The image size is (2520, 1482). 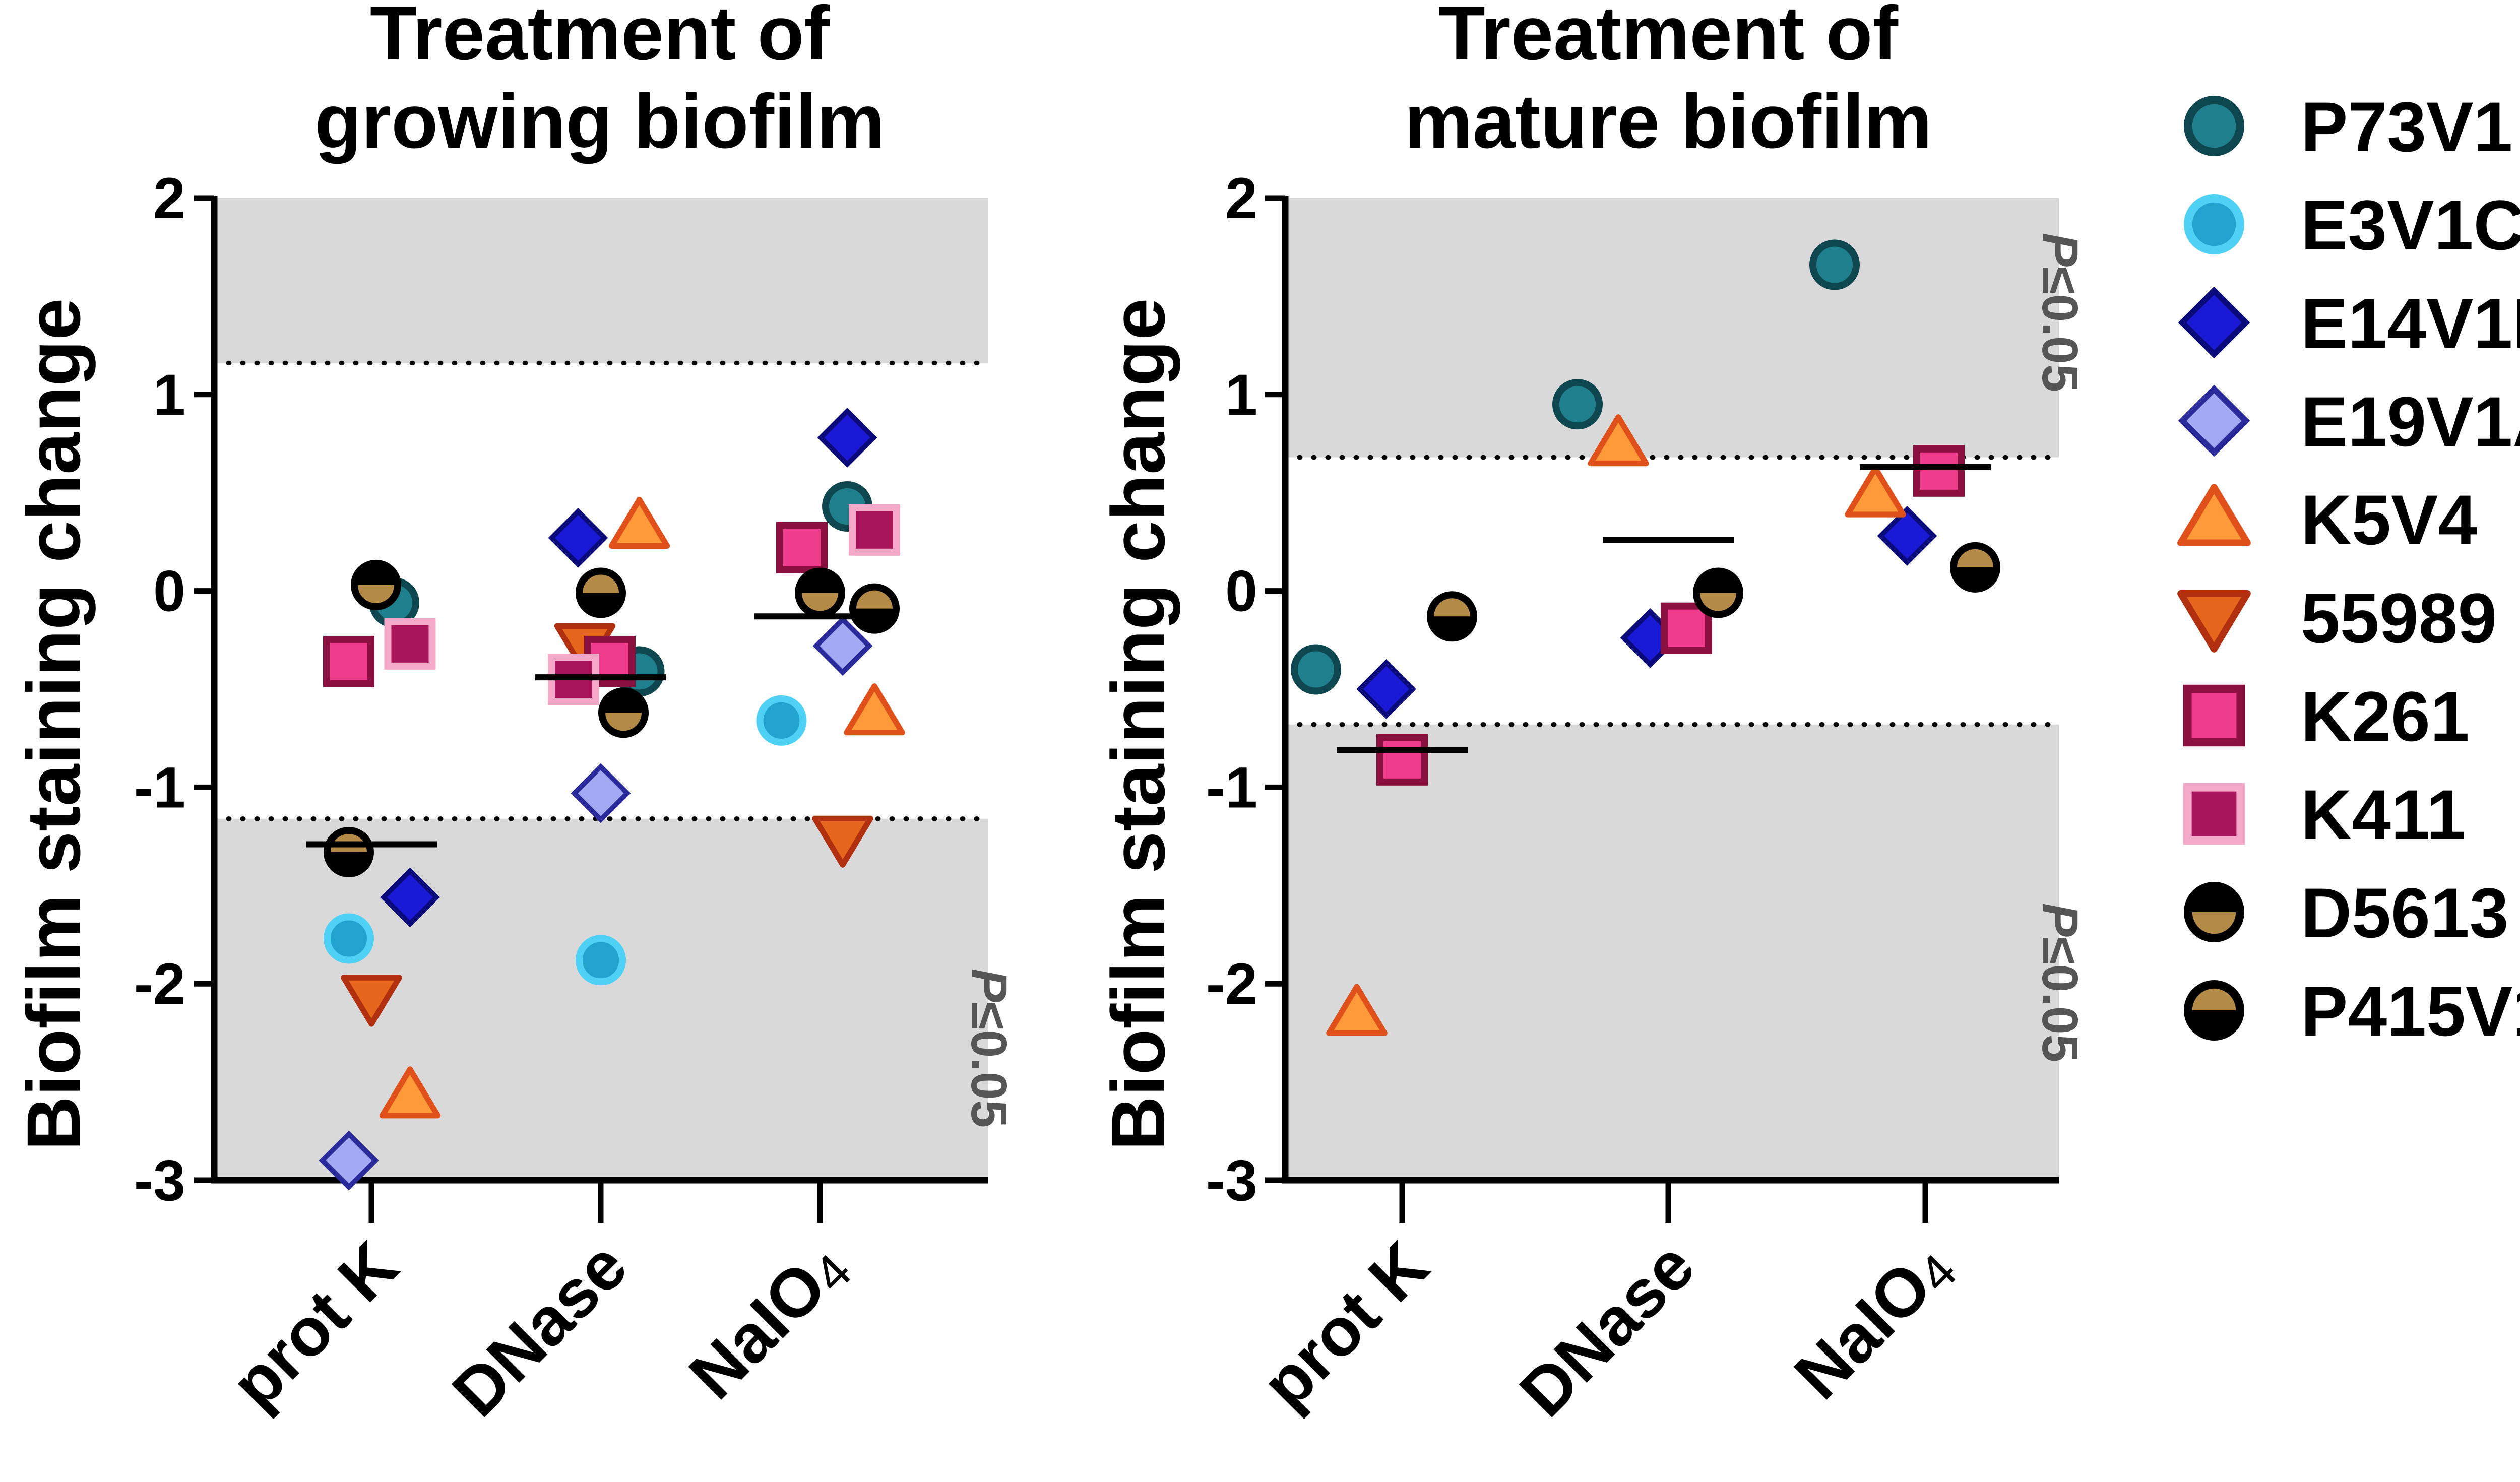 What do you see at coordinates (802, 547) in the screenshot?
I see `point-k261-naio4` at bounding box center [802, 547].